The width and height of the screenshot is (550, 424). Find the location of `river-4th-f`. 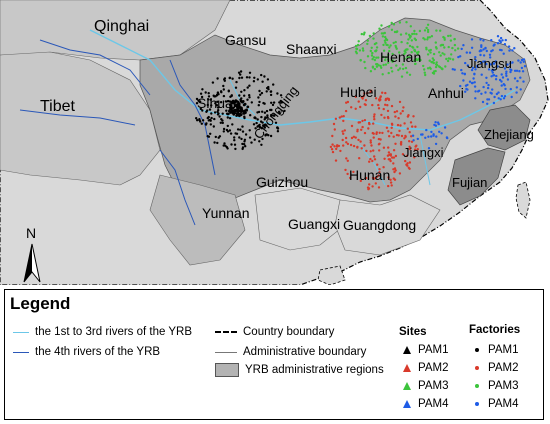

river-4th-f is located at coordinates (177, 187).